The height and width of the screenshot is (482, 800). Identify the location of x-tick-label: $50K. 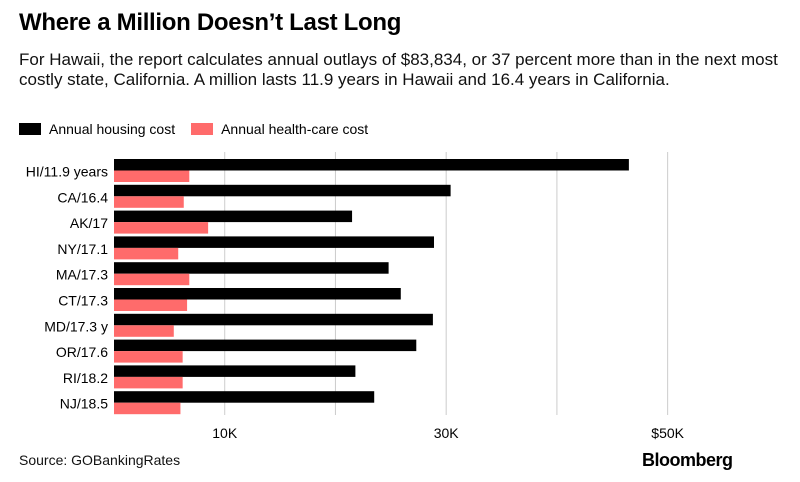
(667, 433).